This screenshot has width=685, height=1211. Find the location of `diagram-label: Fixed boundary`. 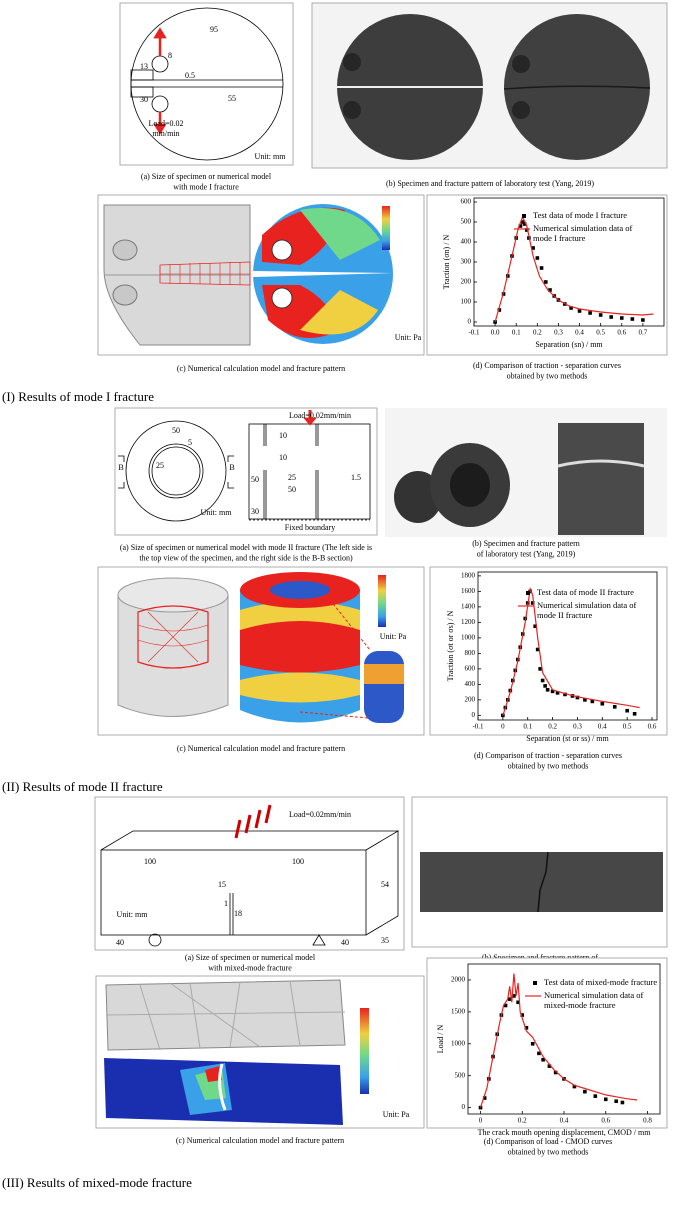

diagram-label: Fixed boundary is located at coordinates (310, 527).